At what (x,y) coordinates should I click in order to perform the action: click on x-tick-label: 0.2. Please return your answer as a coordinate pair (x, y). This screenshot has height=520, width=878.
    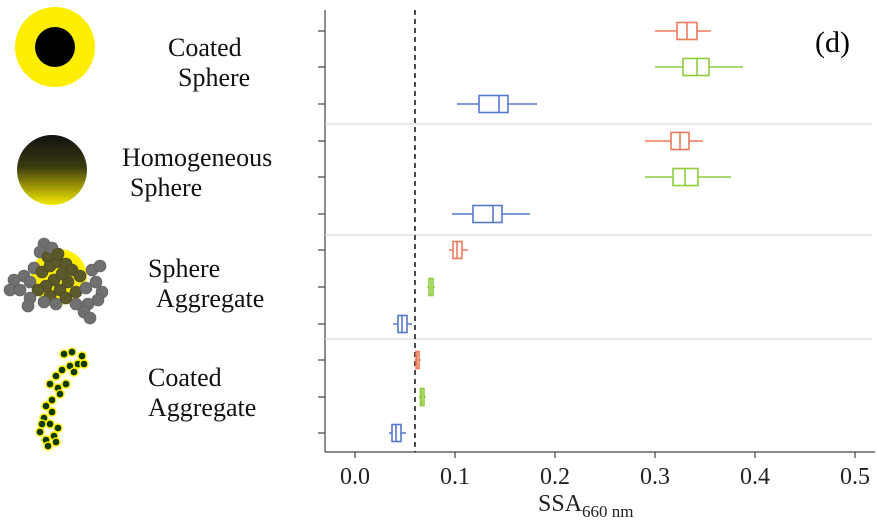
    Looking at the image, I should click on (555, 477).